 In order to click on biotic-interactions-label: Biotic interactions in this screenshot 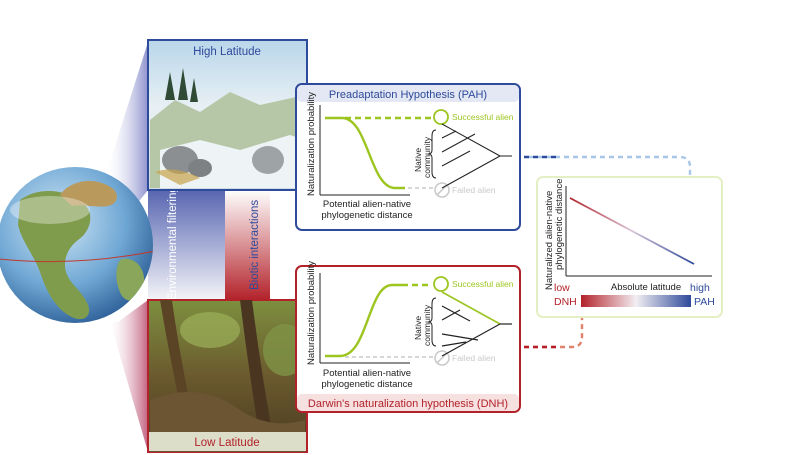, I will do `click(255, 245)`.